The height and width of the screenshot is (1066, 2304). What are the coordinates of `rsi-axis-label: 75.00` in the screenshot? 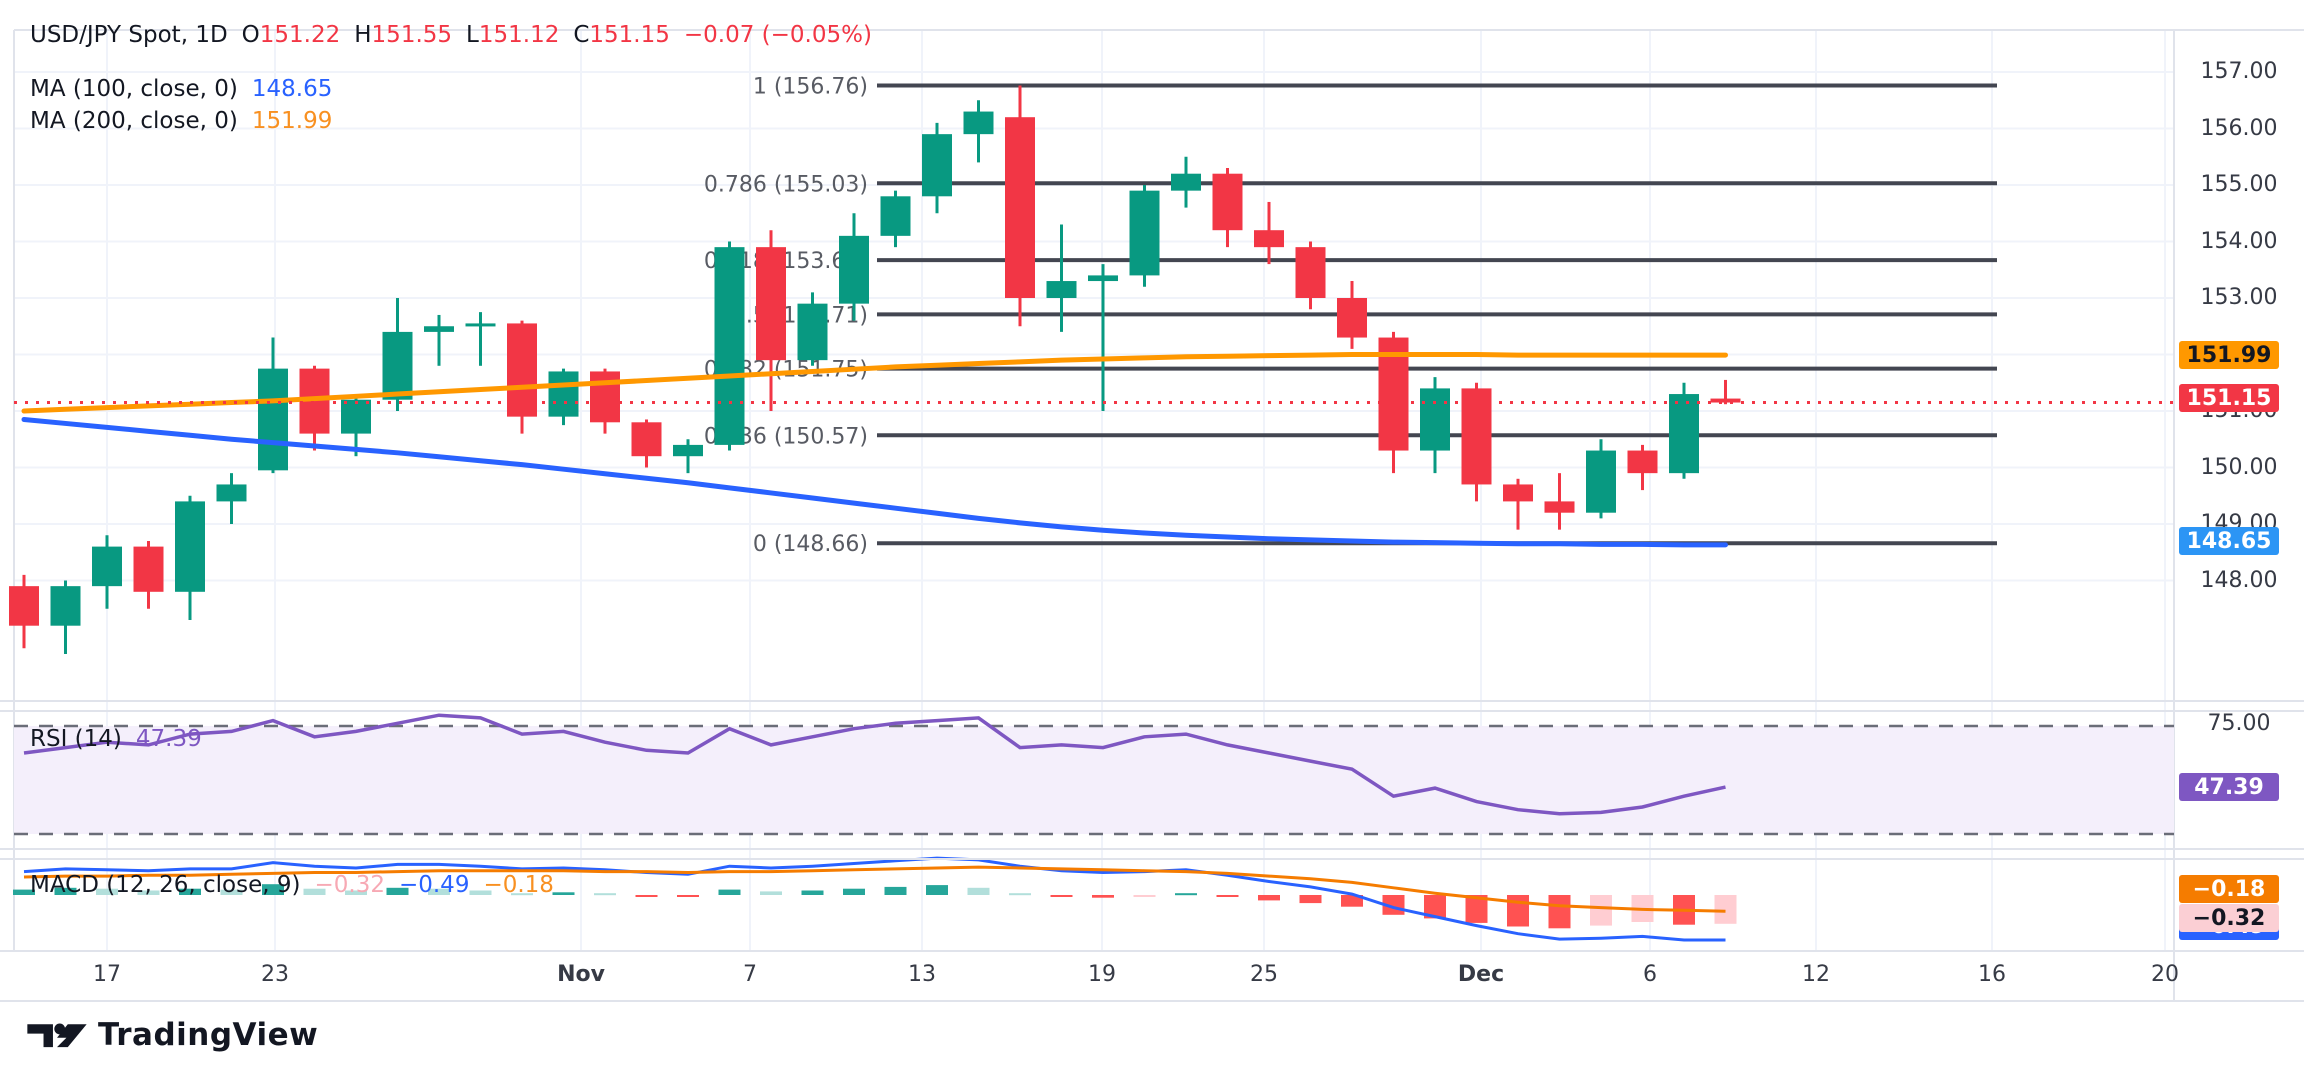 It's located at (2239, 723).